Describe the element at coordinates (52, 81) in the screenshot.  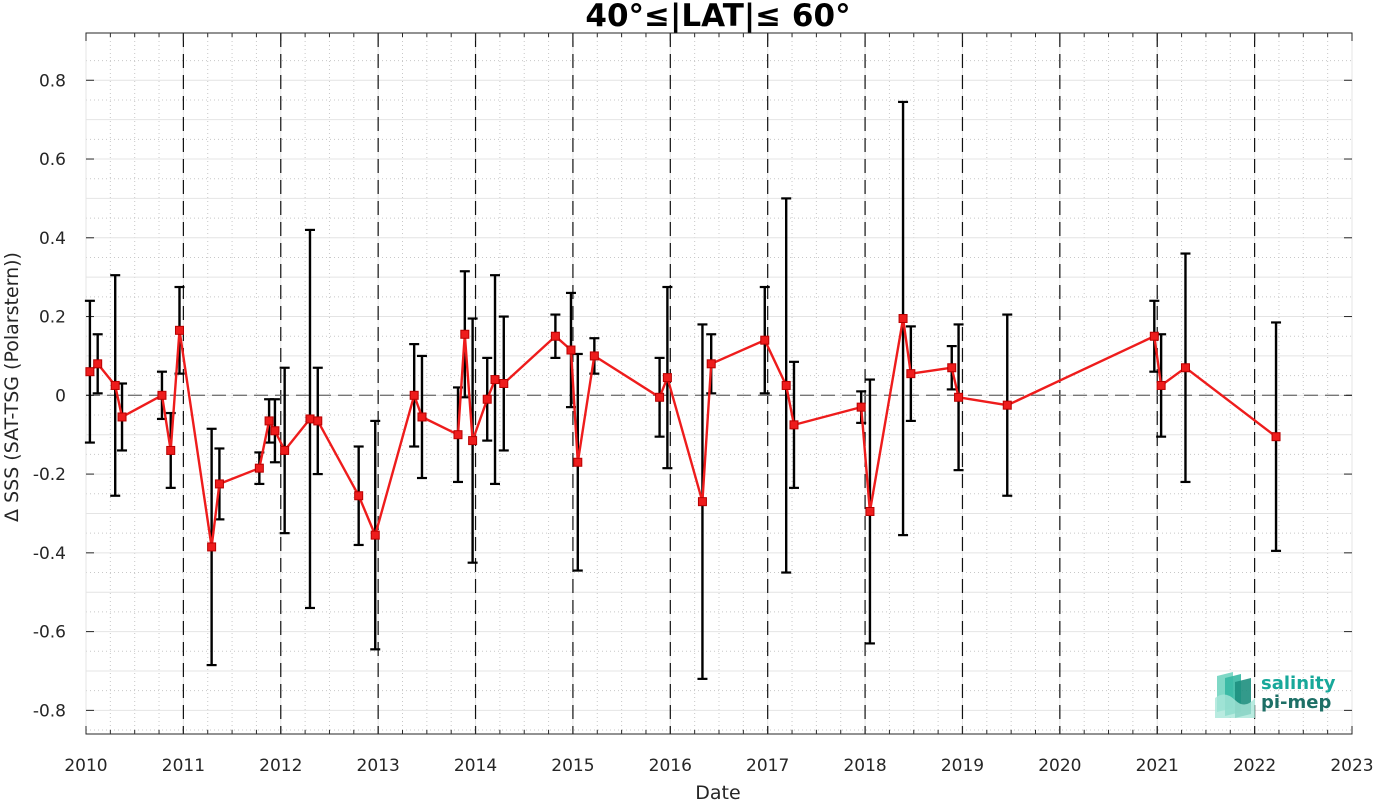
I see `y-tick-label: 0.8` at that location.